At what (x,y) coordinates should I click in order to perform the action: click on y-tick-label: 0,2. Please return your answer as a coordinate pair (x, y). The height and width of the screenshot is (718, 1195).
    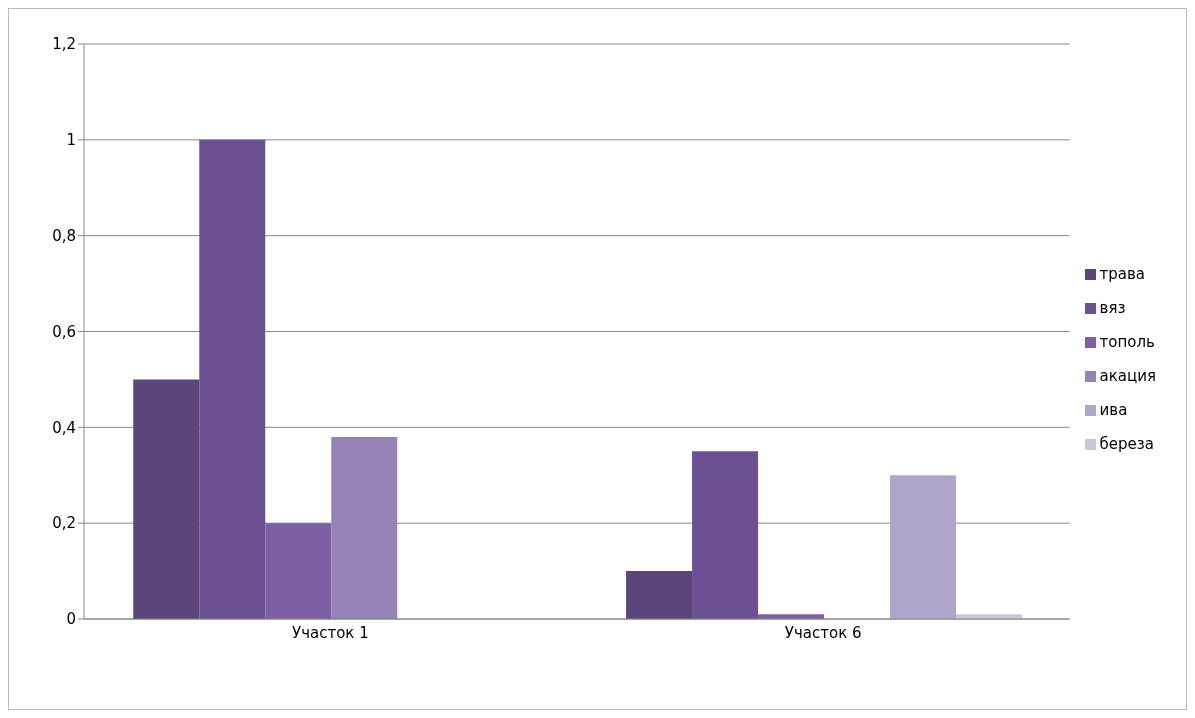
    Looking at the image, I should click on (64, 523).